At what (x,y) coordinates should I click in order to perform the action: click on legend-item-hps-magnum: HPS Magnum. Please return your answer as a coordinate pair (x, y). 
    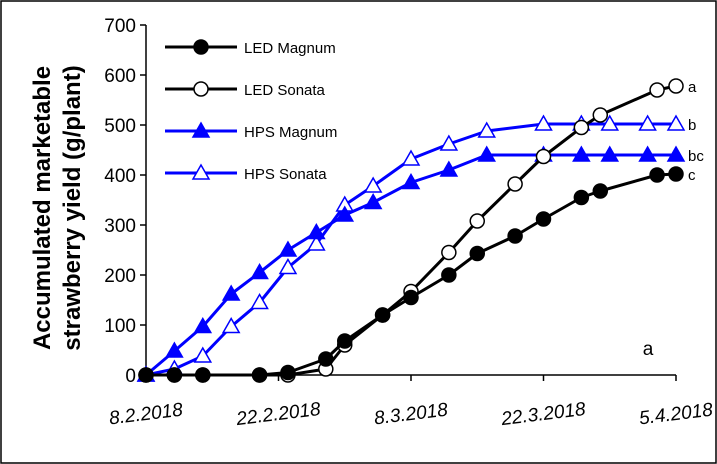
    Looking at the image, I should click on (251, 131).